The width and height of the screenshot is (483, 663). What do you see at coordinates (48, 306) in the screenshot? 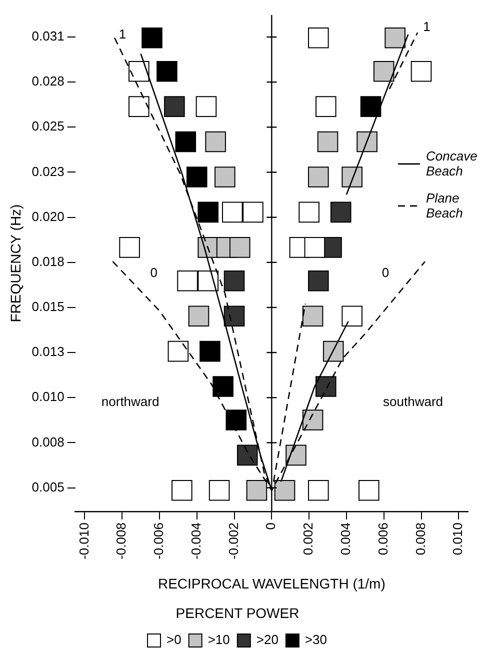
I see `y-tick-label: 0.015` at bounding box center [48, 306].